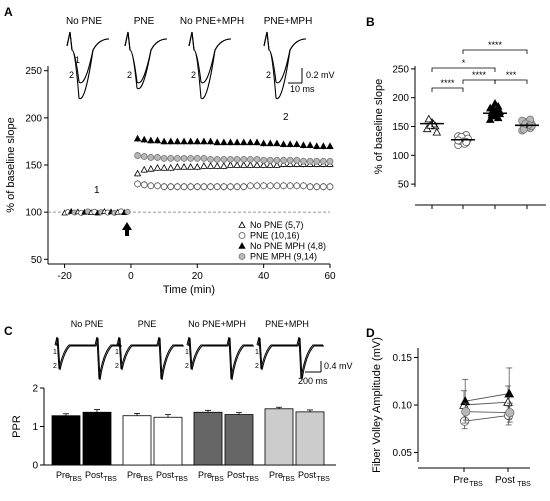 This screenshot has height=501, width=550. Describe the element at coordinates (35, 466) in the screenshot. I see `c-y-tick-label: 0` at that location.